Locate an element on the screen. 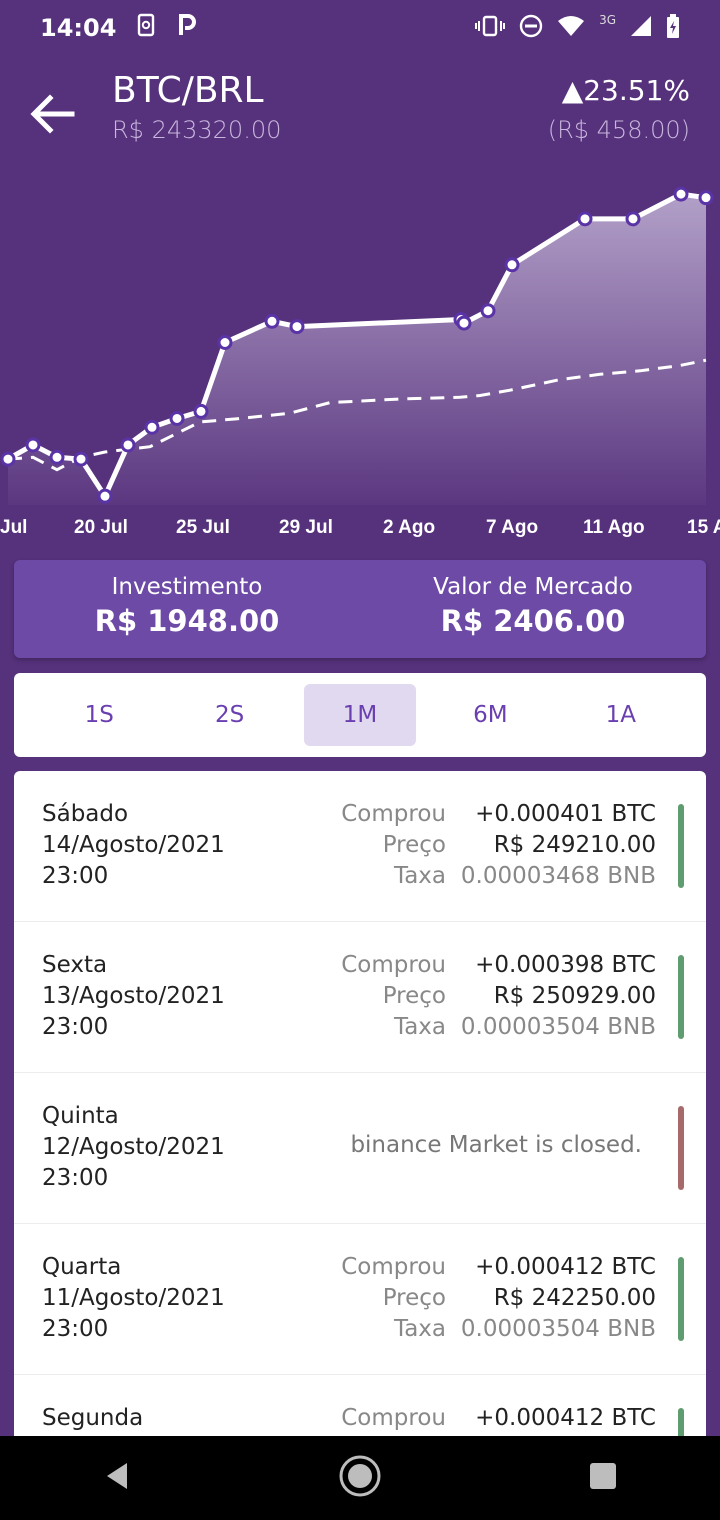 The width and height of the screenshot is (720, 1520). x-axis-tick-label: 11 Ago is located at coordinates (614, 527).